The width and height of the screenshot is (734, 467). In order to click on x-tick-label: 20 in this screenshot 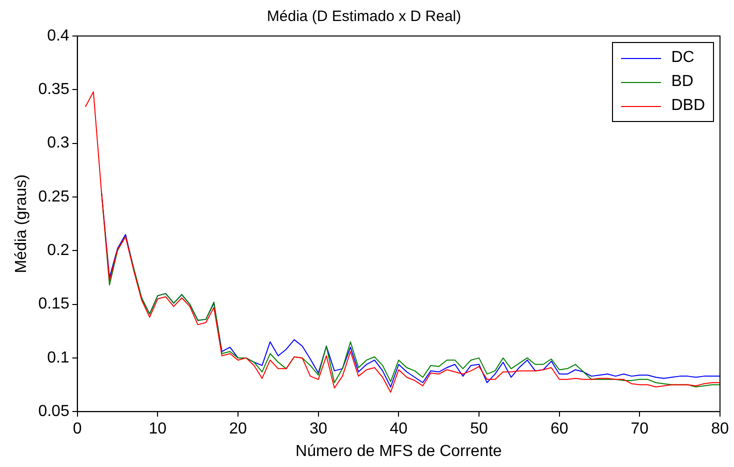, I will do `click(238, 429)`.